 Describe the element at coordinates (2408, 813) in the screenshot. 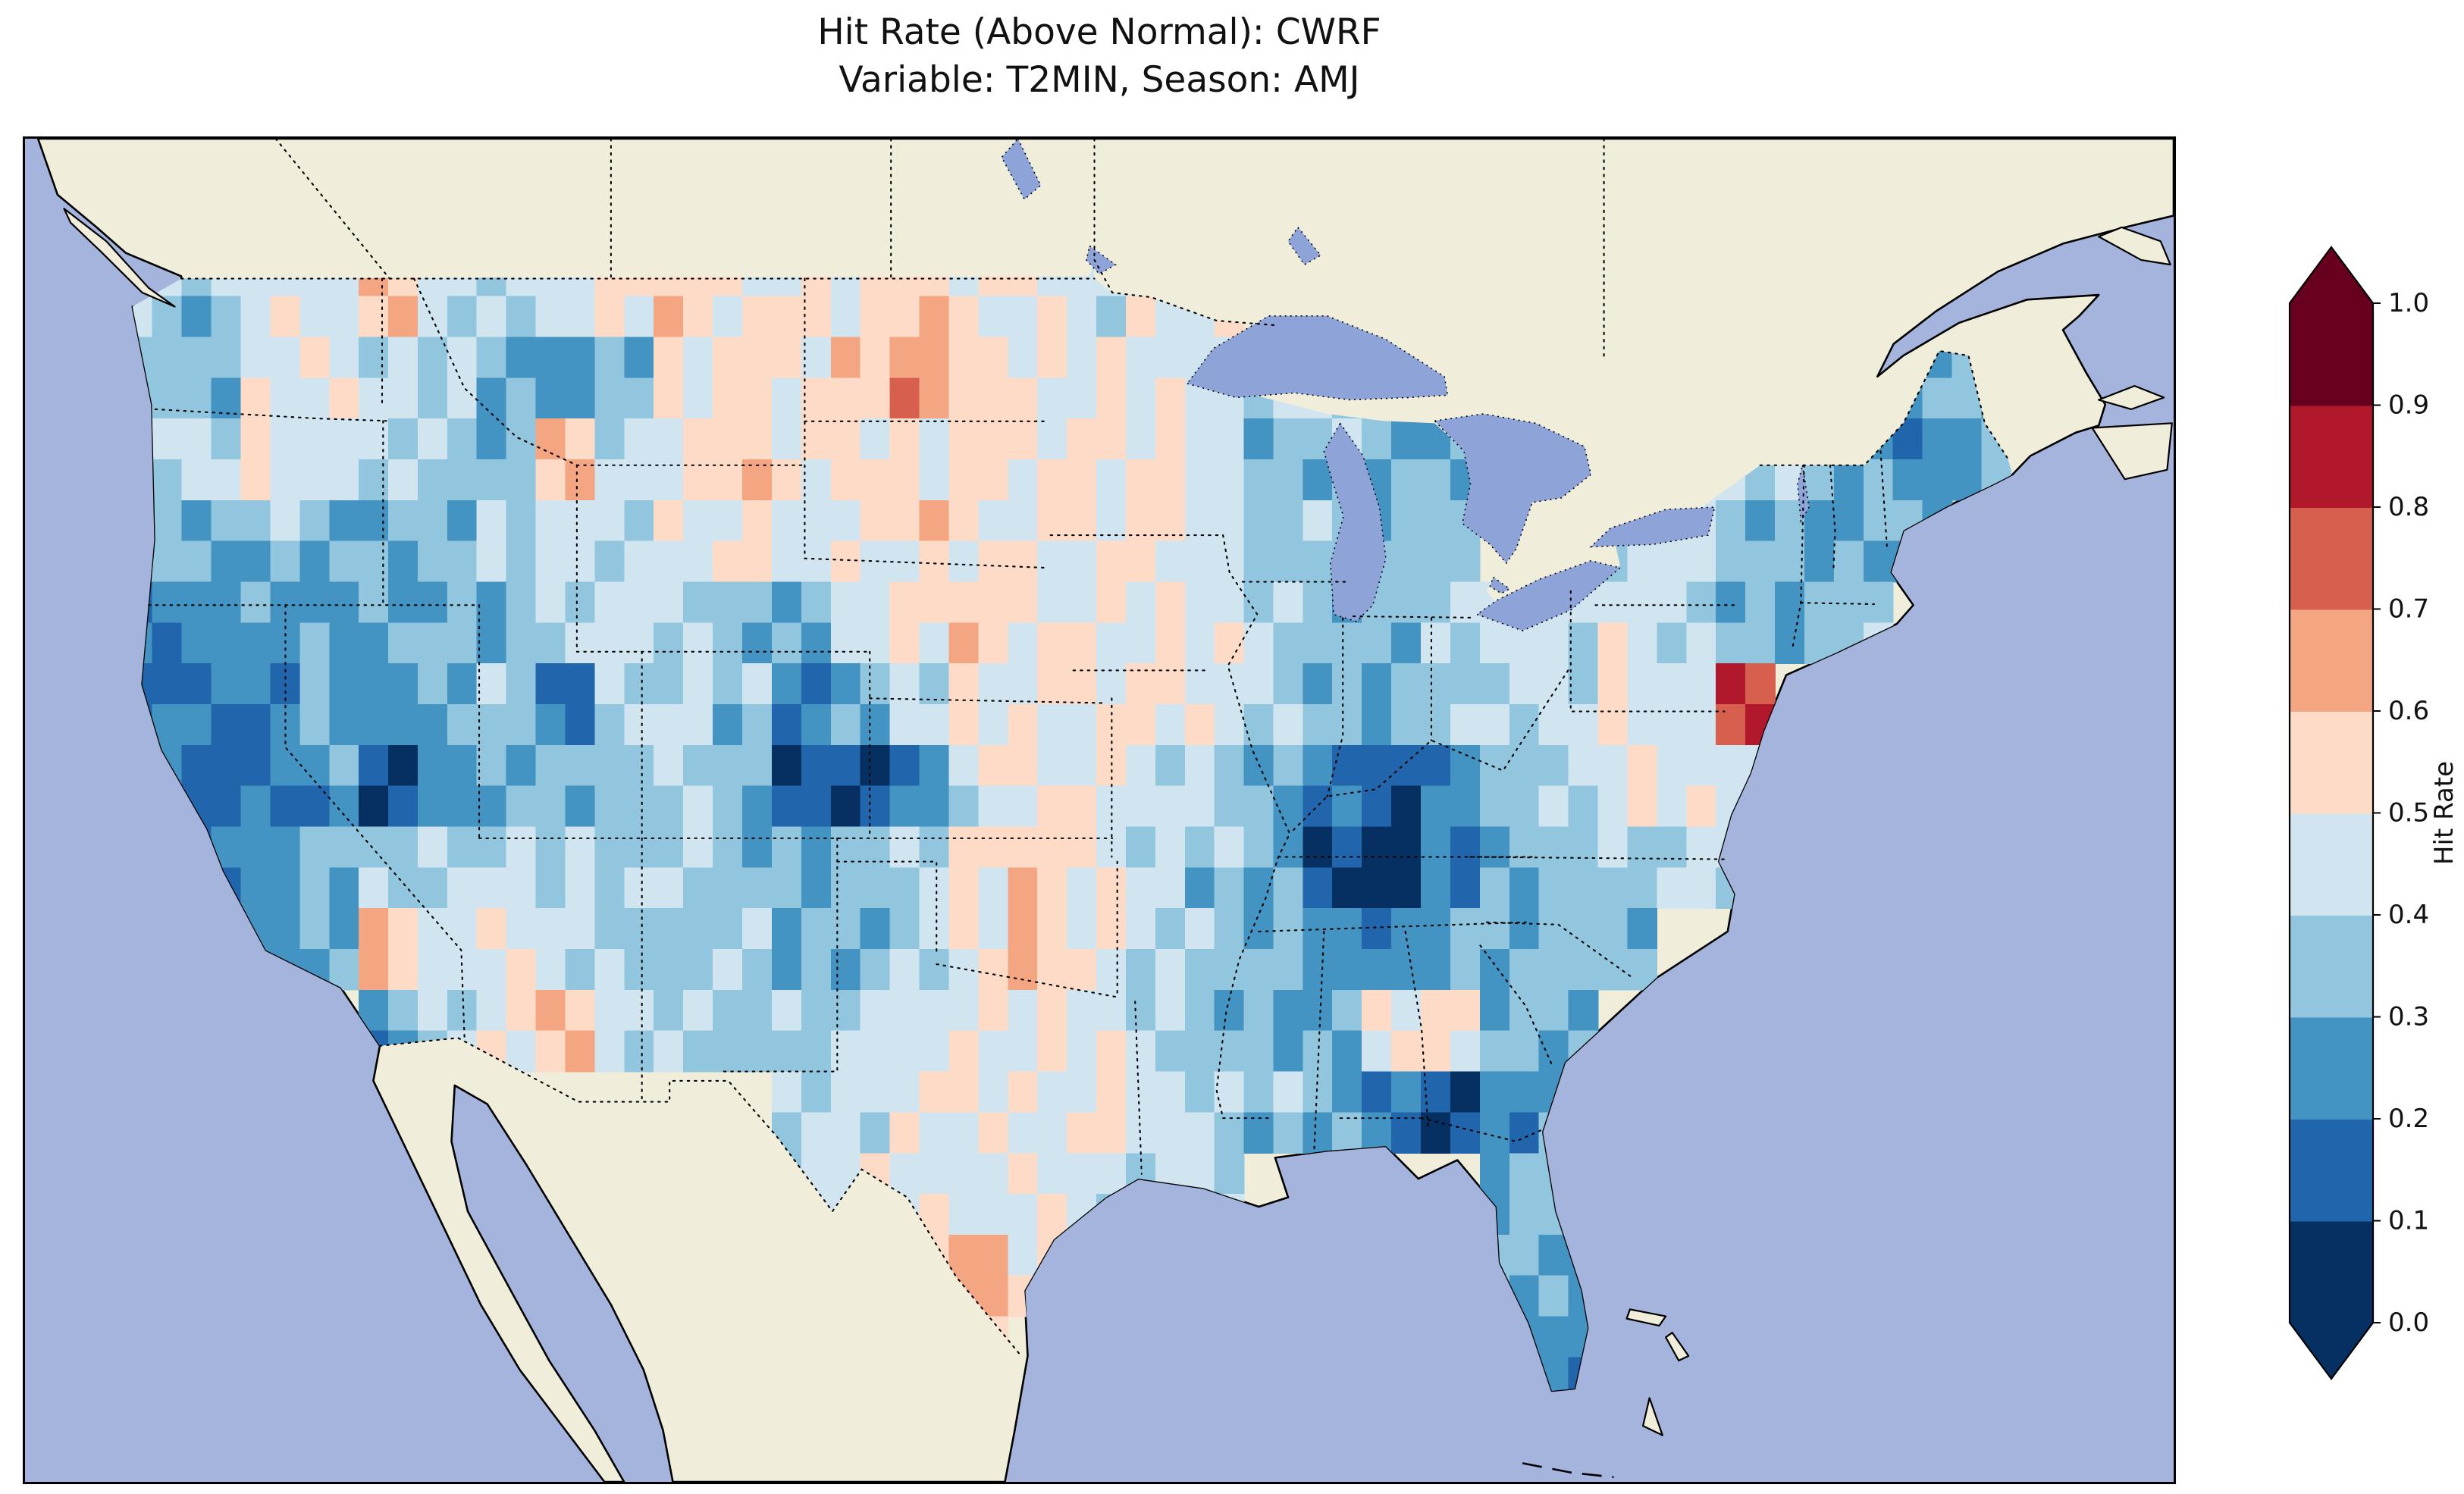

I see `colorbar-tick-label: 0.5` at that location.